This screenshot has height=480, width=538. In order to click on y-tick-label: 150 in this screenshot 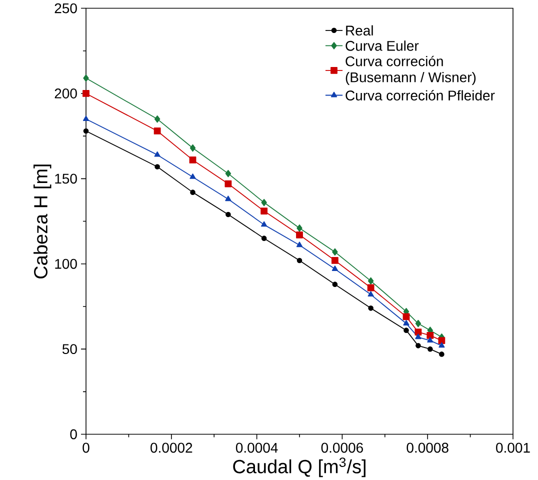, I will do `click(66, 179)`.